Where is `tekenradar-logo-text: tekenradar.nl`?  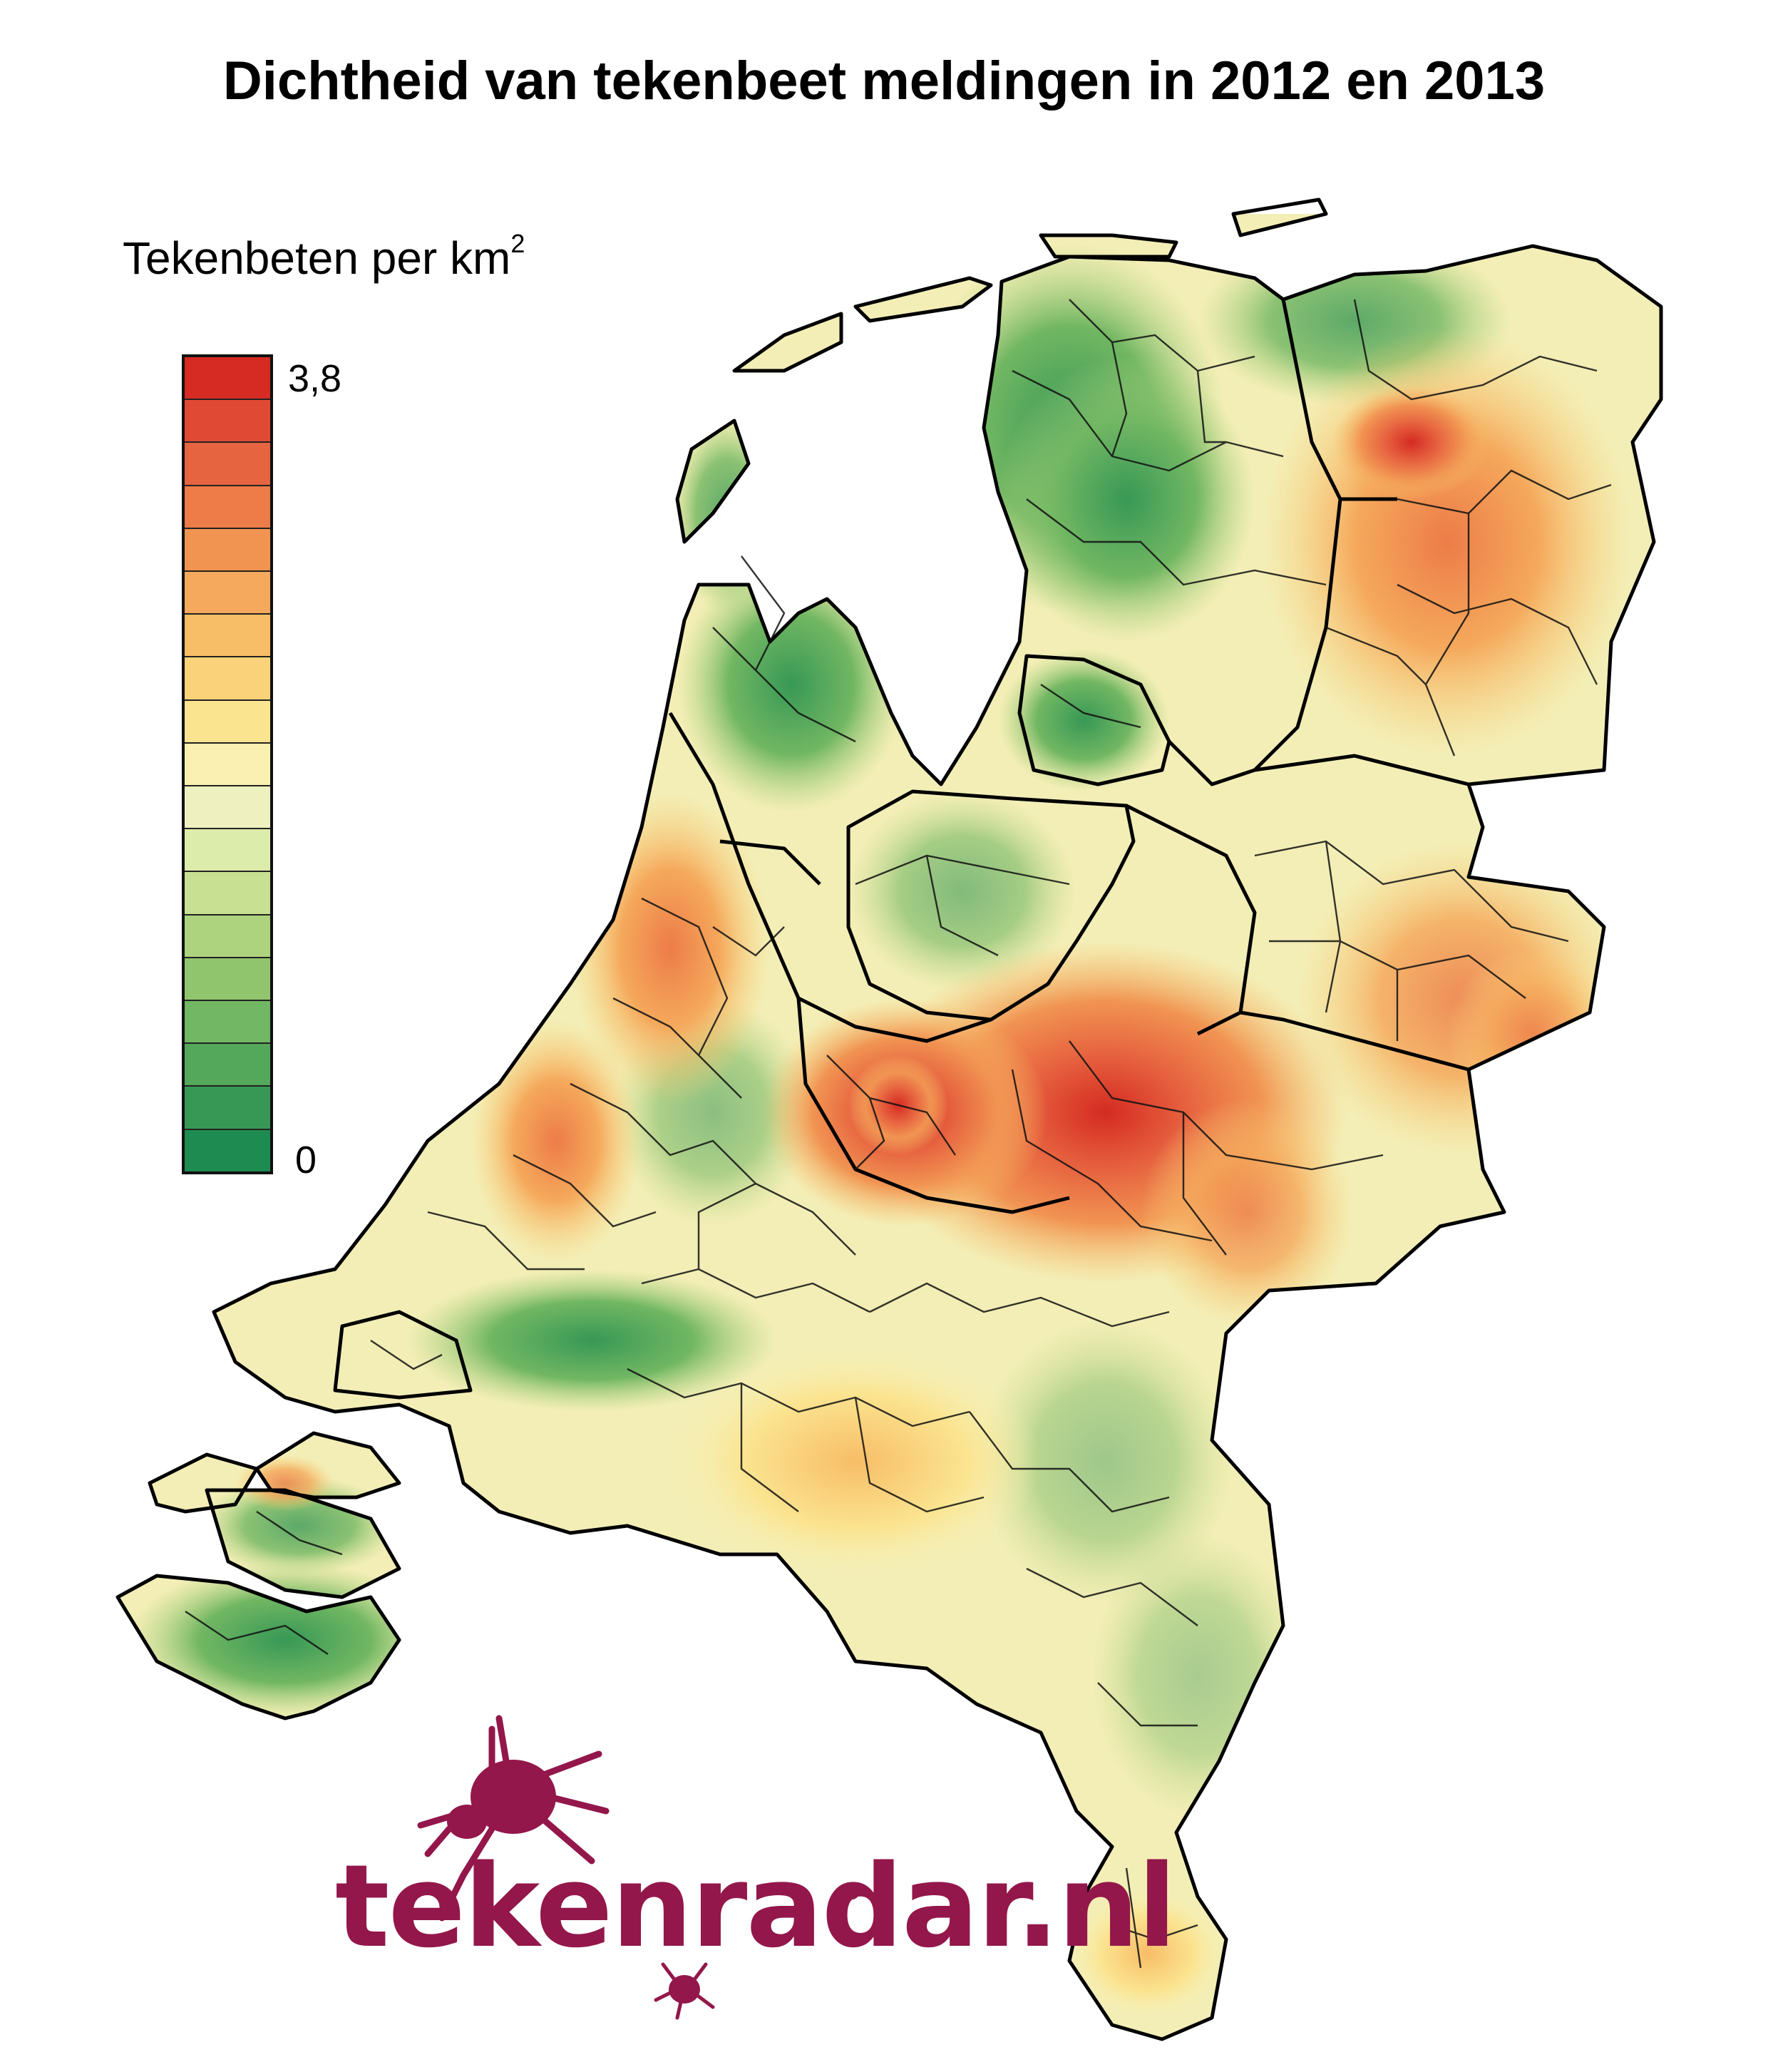
tekenradar-logo-text: tekenradar.nl is located at coordinates (756, 1906).